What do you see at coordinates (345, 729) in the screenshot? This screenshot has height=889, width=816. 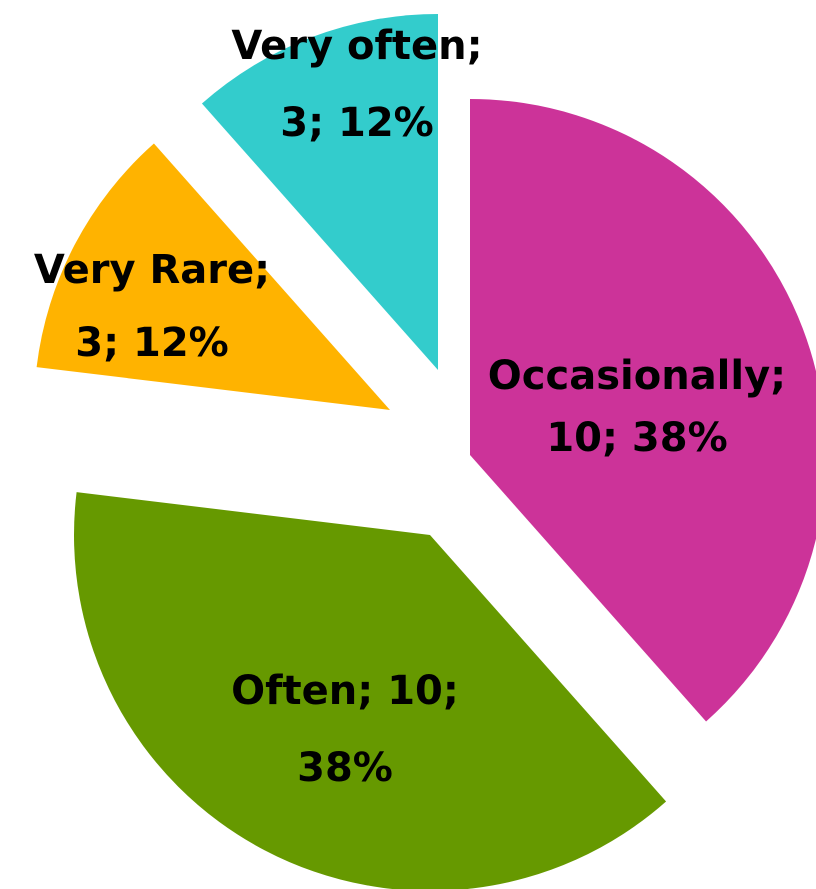 I see `data-label: Often; 10; 38%` at bounding box center [345, 729].